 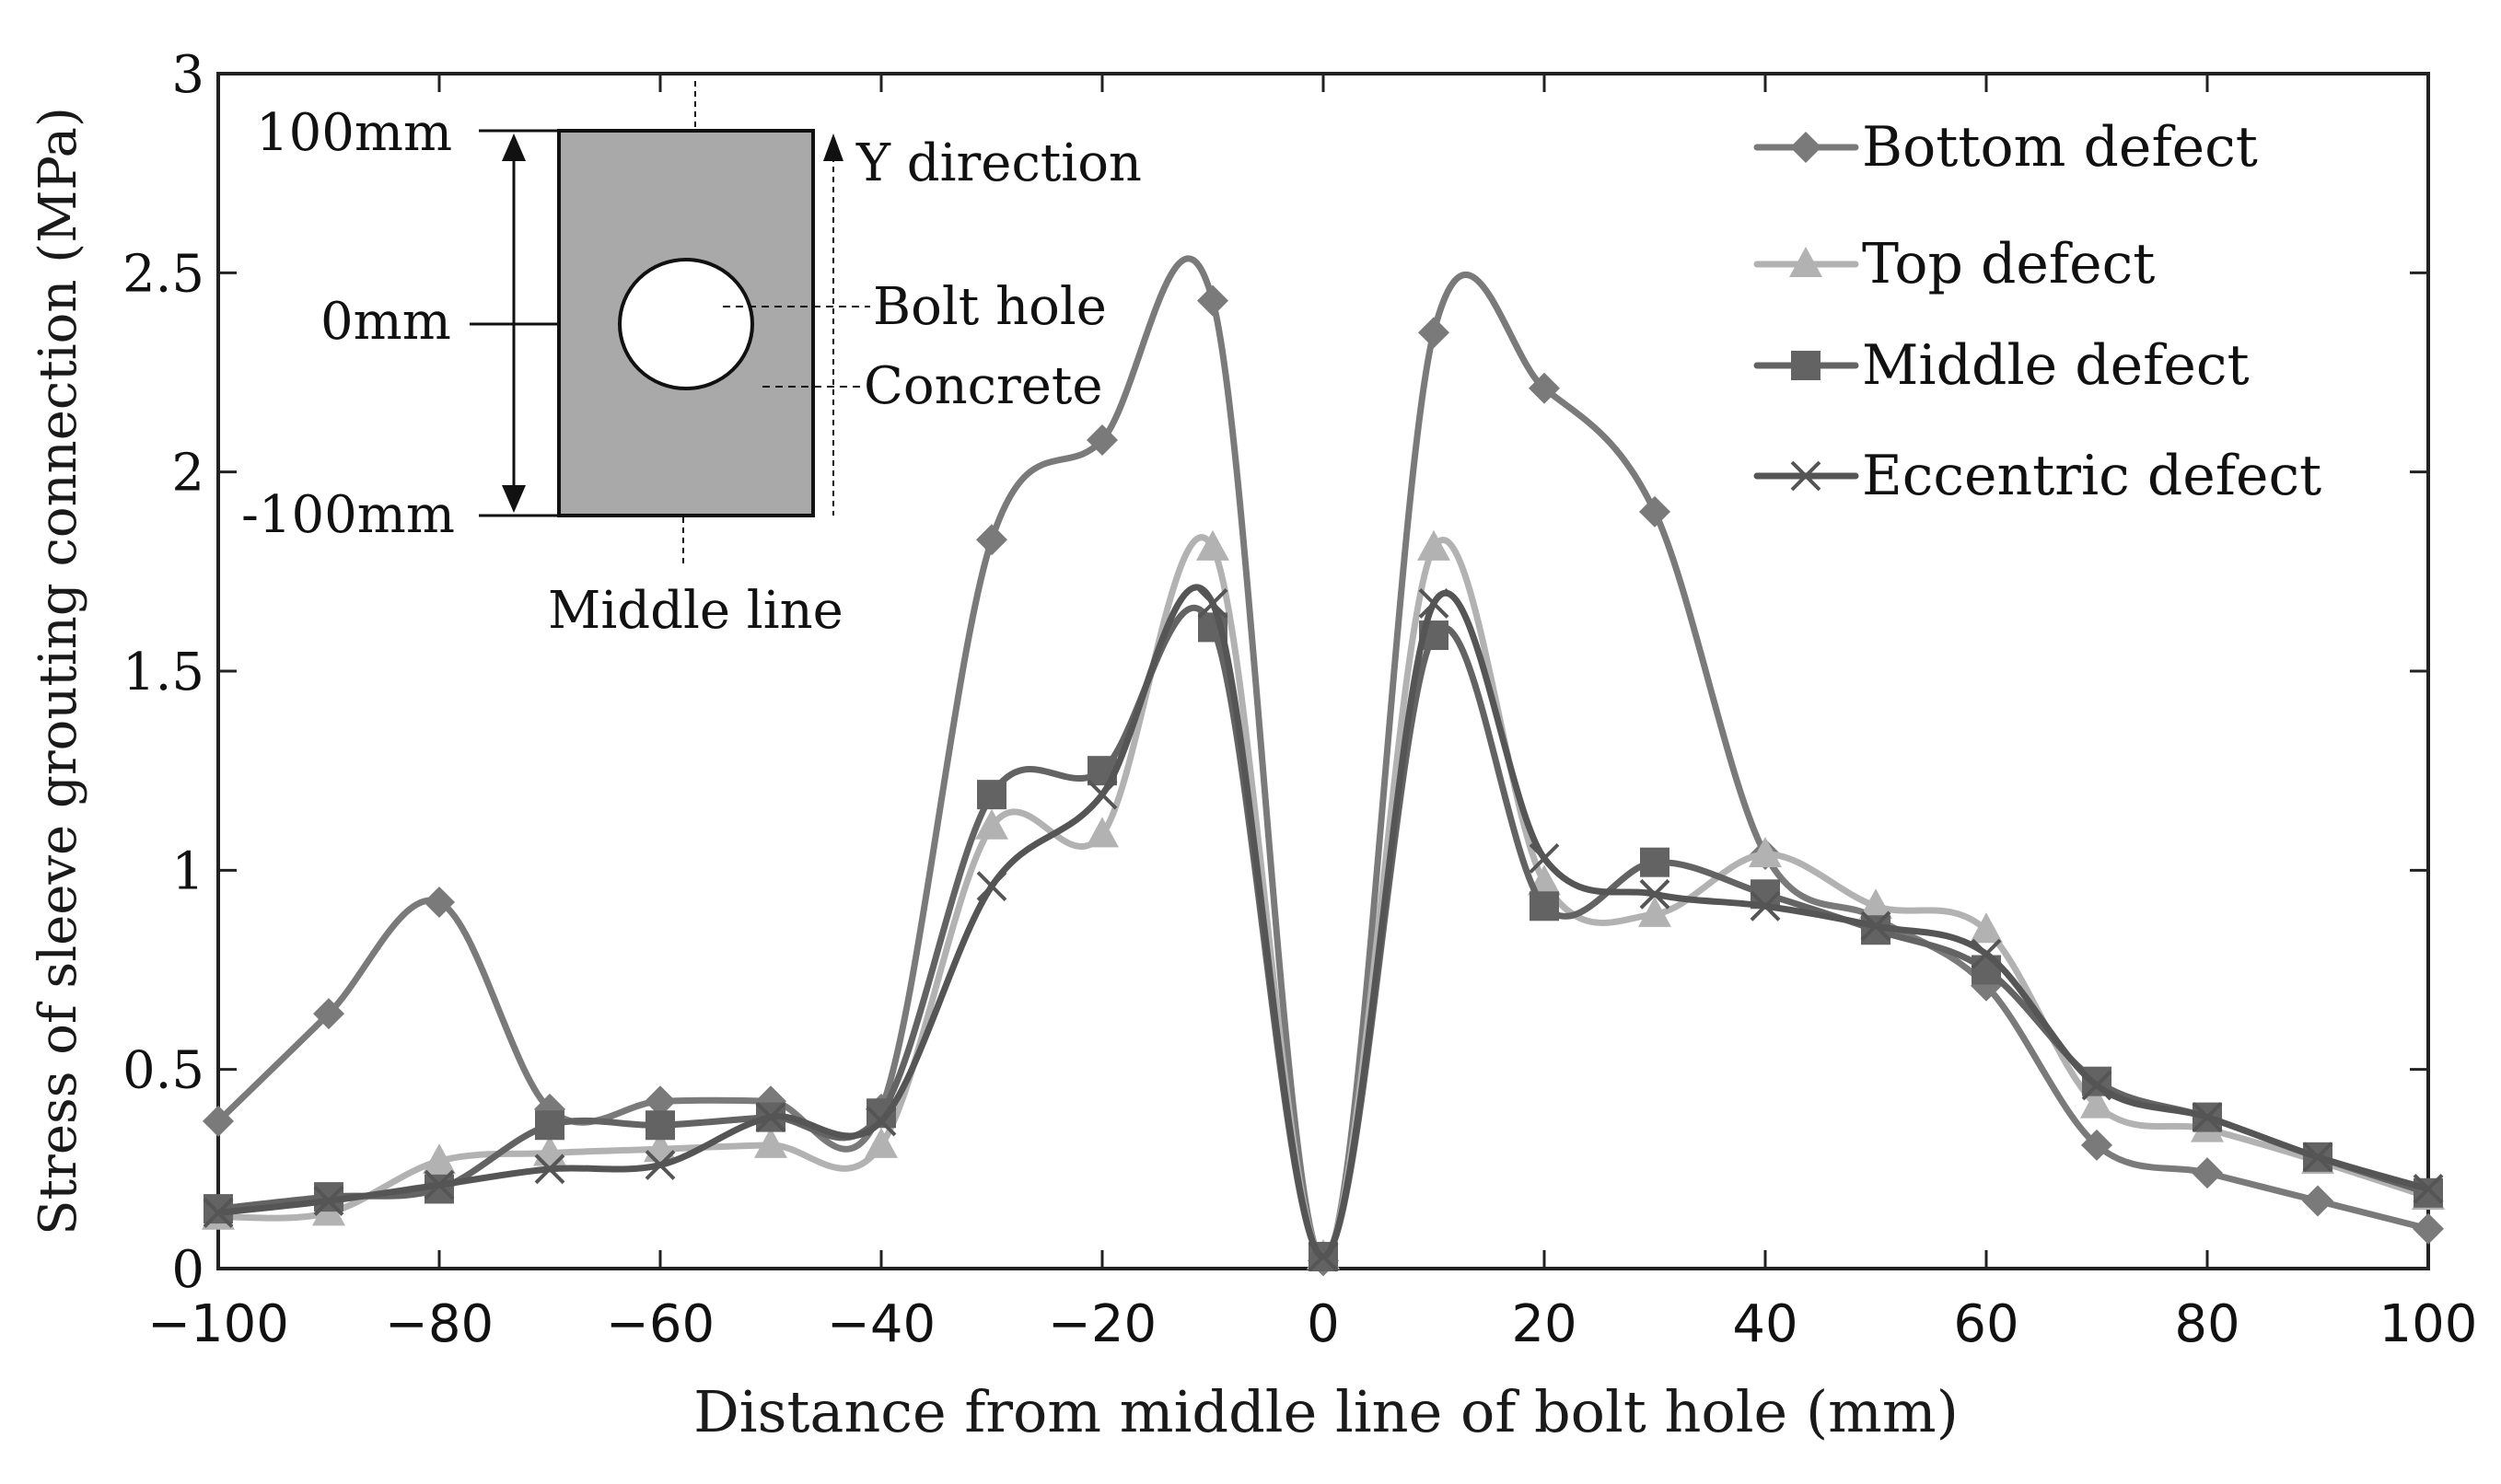 I want to click on legend-item-eccentric-defect: Eccentric defect, so click(x=2037, y=476).